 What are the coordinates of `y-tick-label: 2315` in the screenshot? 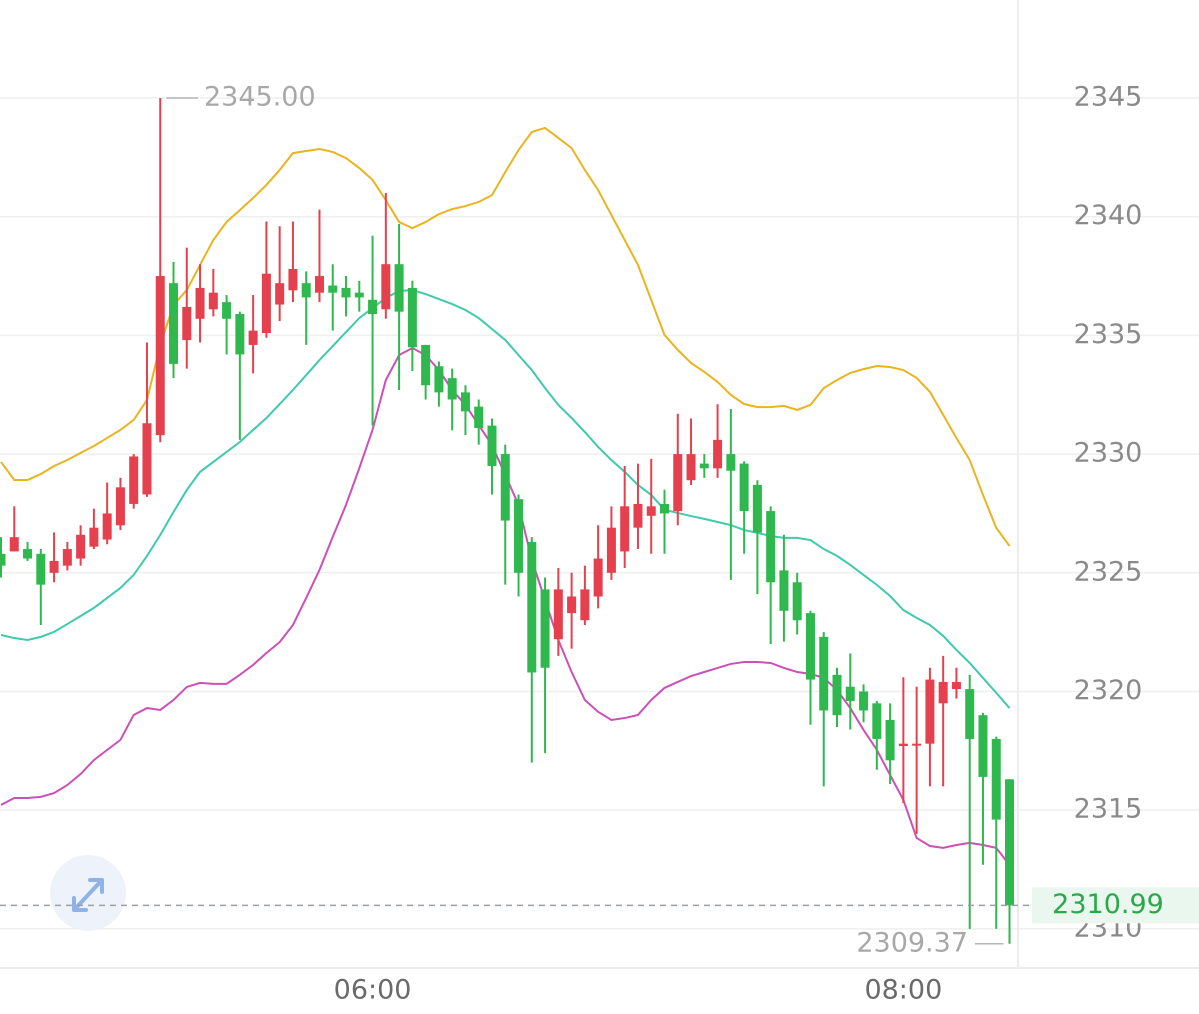 It's located at (1108, 809).